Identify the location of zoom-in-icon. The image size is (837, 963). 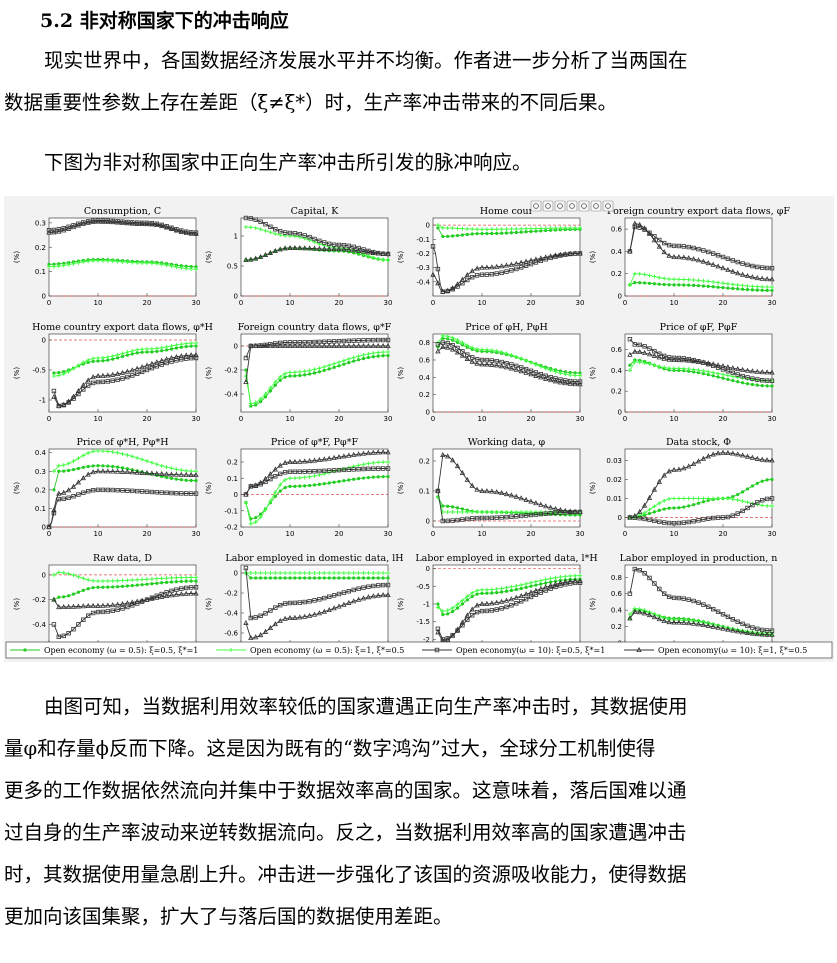
(584, 206).